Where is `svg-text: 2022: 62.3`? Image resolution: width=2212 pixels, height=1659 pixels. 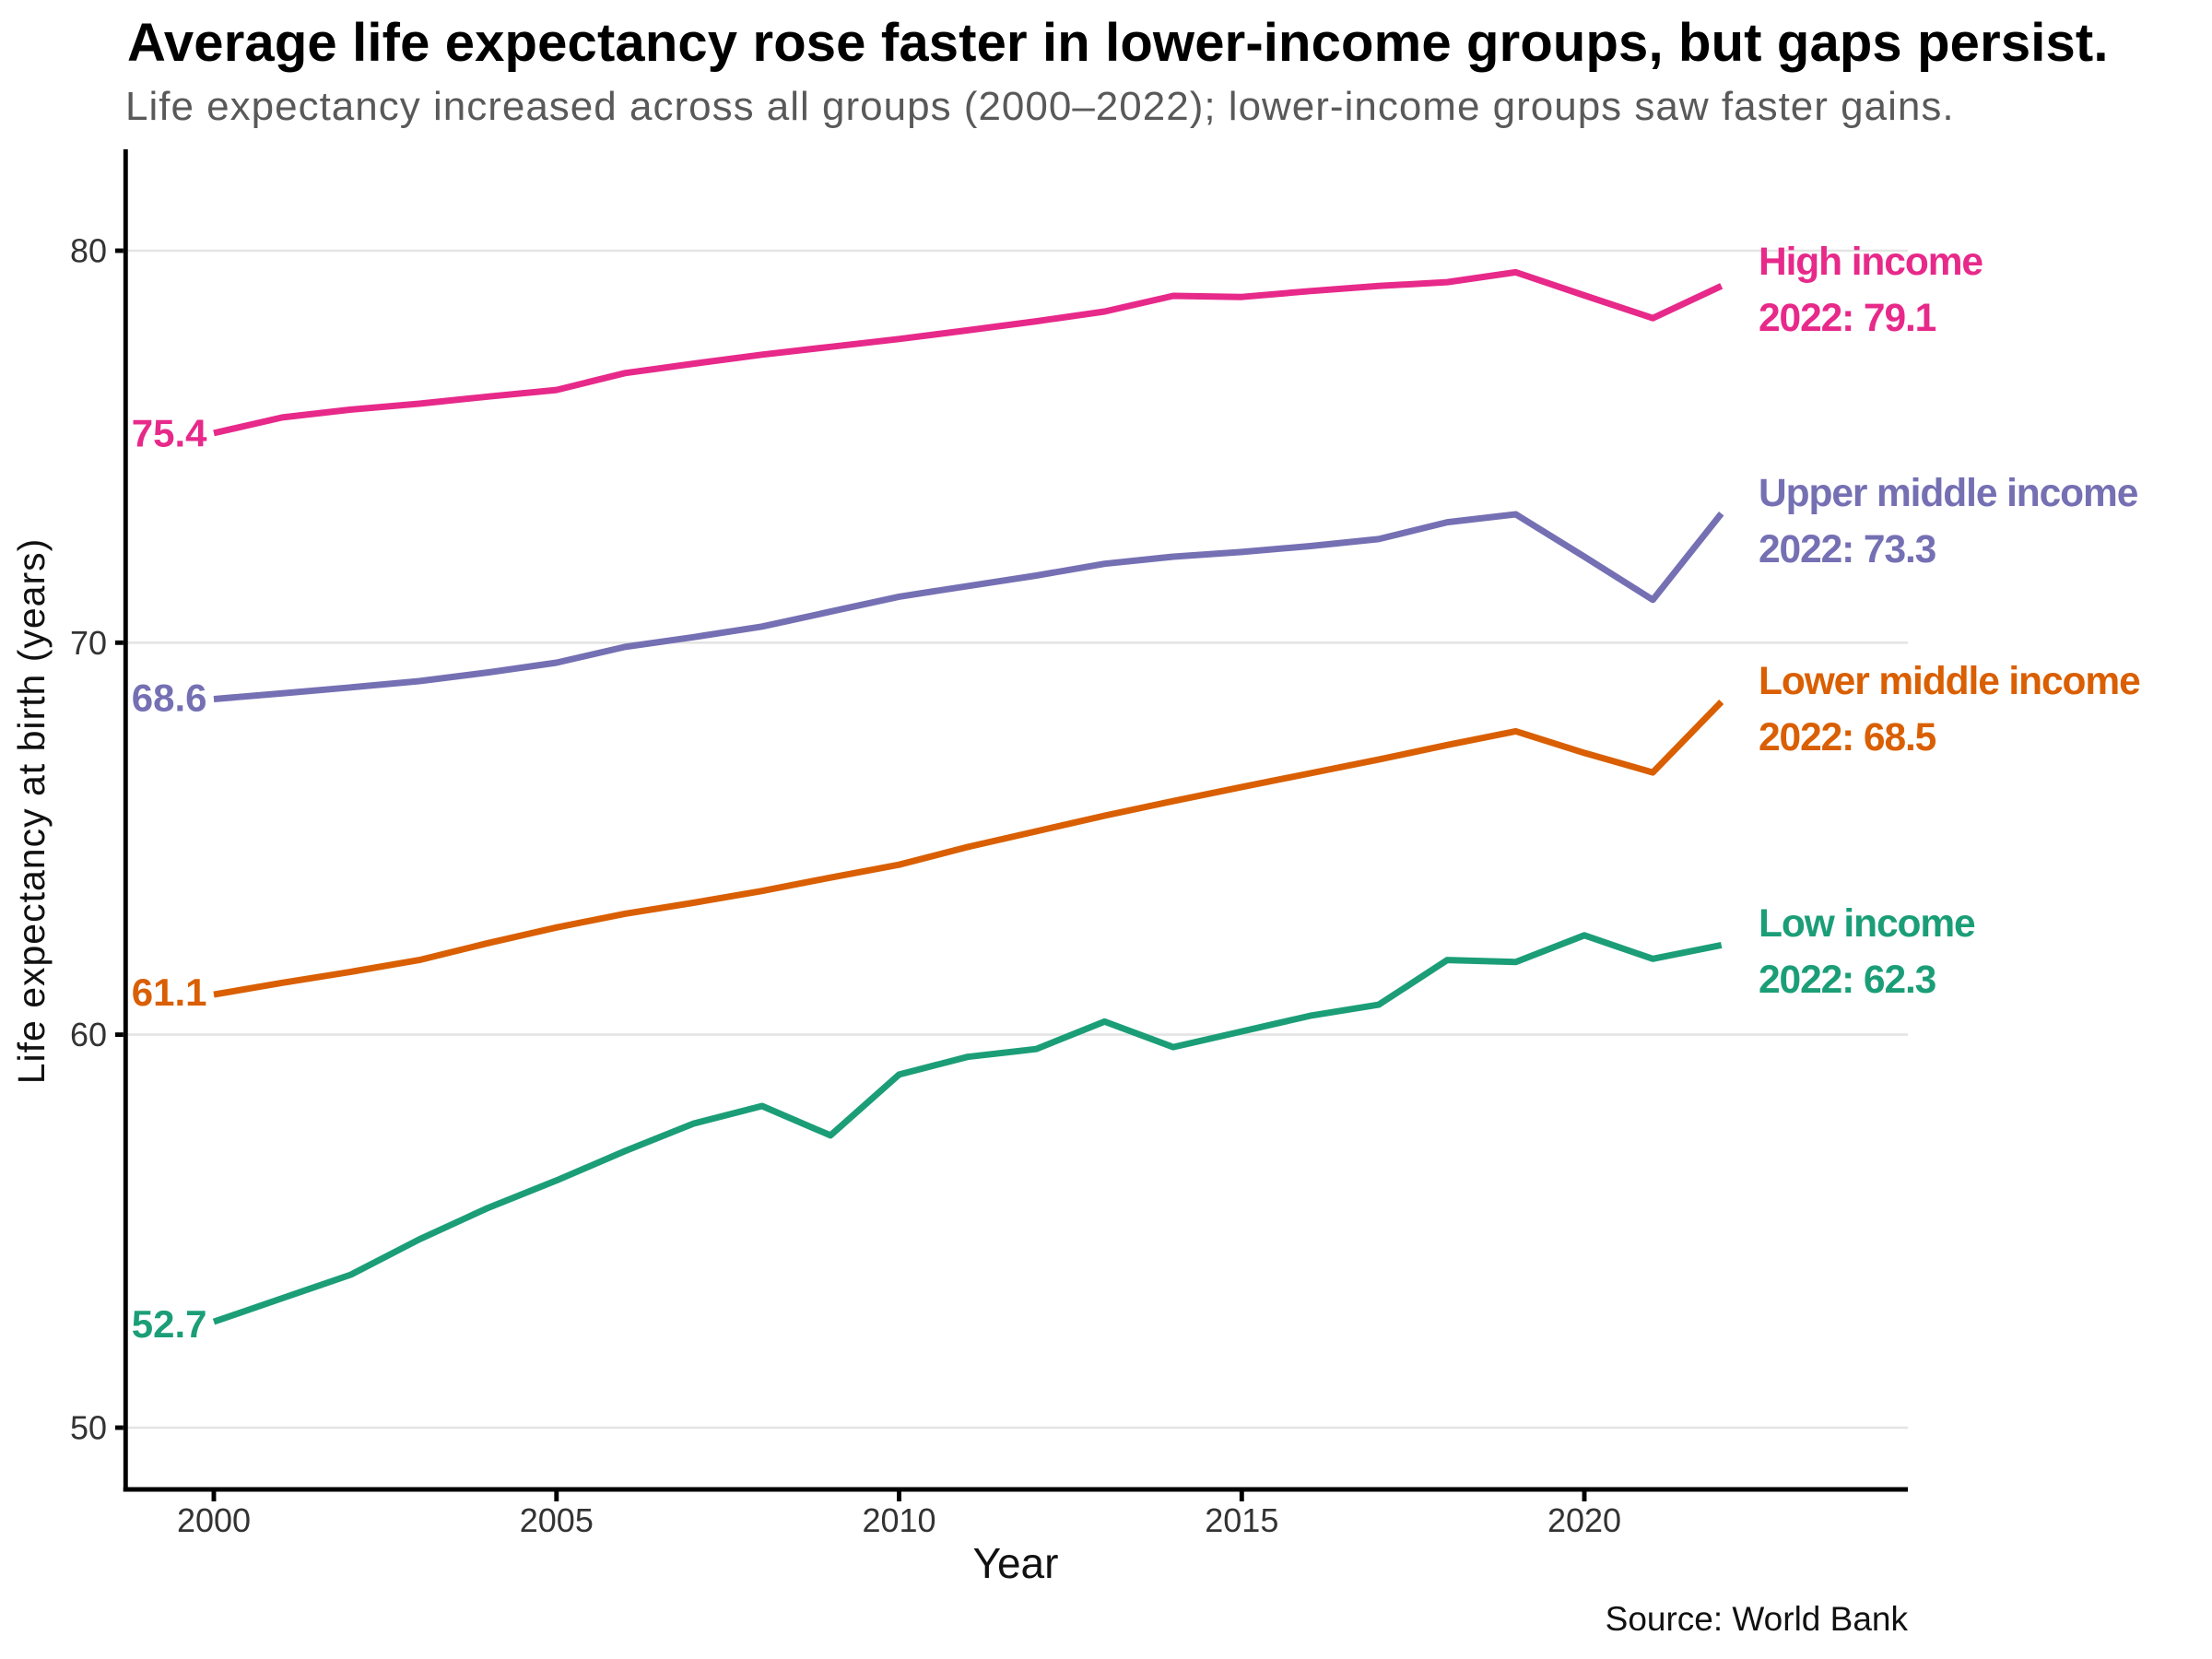
svg-text: 2022: 62.3 is located at coordinates (1847, 980).